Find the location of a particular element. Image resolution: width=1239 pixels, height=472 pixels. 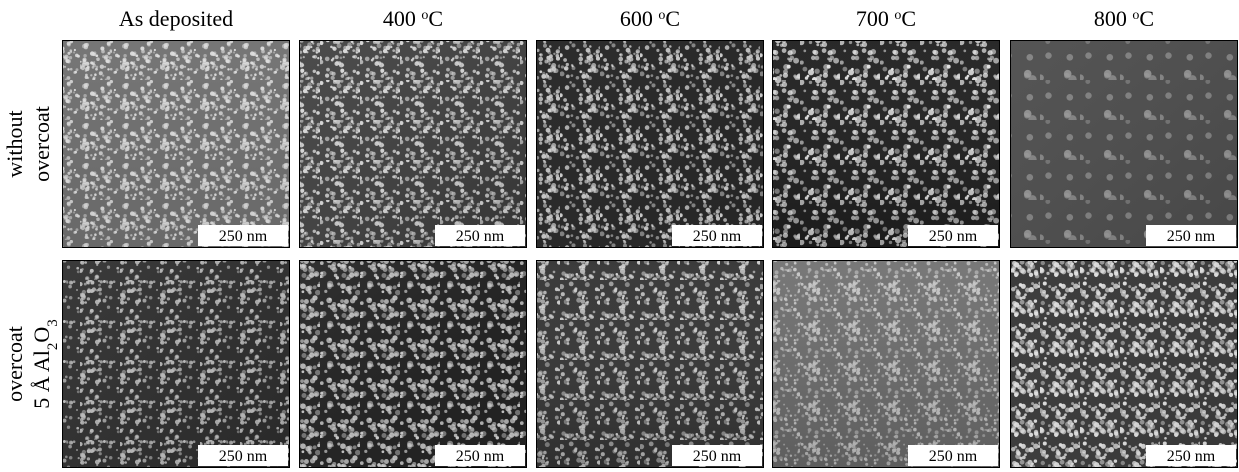

header-part: 800 is located at coordinates (1113, 18).